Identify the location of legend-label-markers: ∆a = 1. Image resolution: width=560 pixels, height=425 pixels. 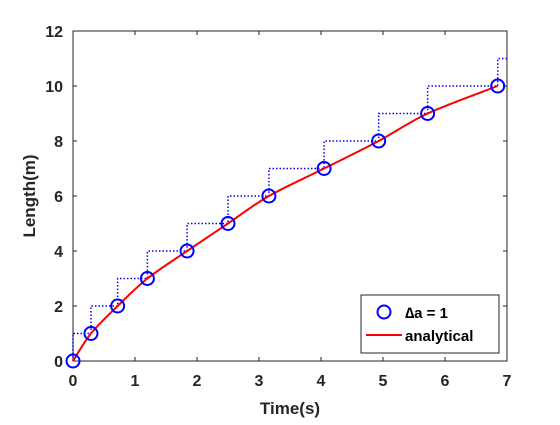
(426, 313).